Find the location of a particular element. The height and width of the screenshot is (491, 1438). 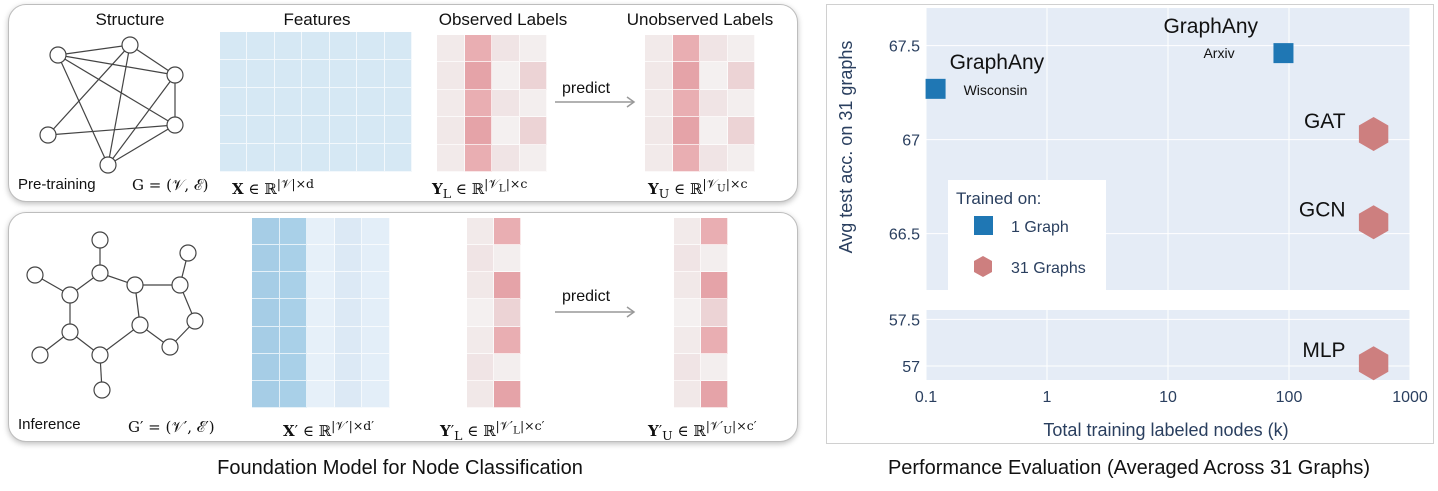

point-label: GraphAny is located at coordinates (1210, 26).